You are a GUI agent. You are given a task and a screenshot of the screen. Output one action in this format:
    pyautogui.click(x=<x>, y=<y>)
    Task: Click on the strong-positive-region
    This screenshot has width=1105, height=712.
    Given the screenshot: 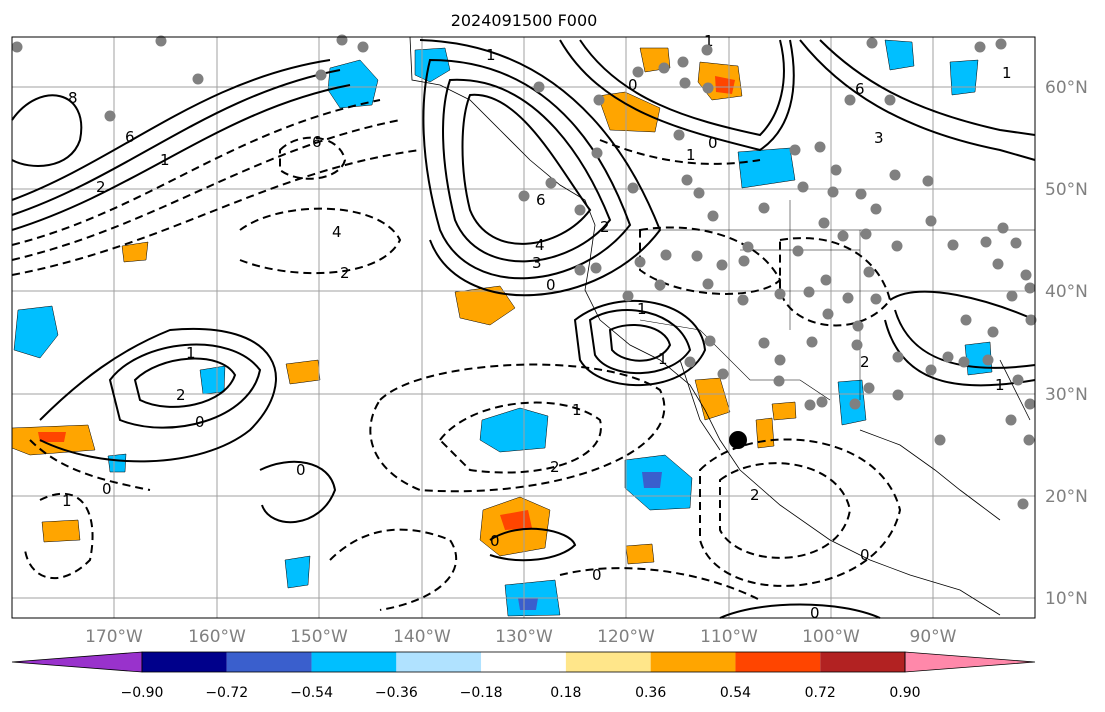 What is the action you would take?
    pyautogui.click(x=52, y=437)
    